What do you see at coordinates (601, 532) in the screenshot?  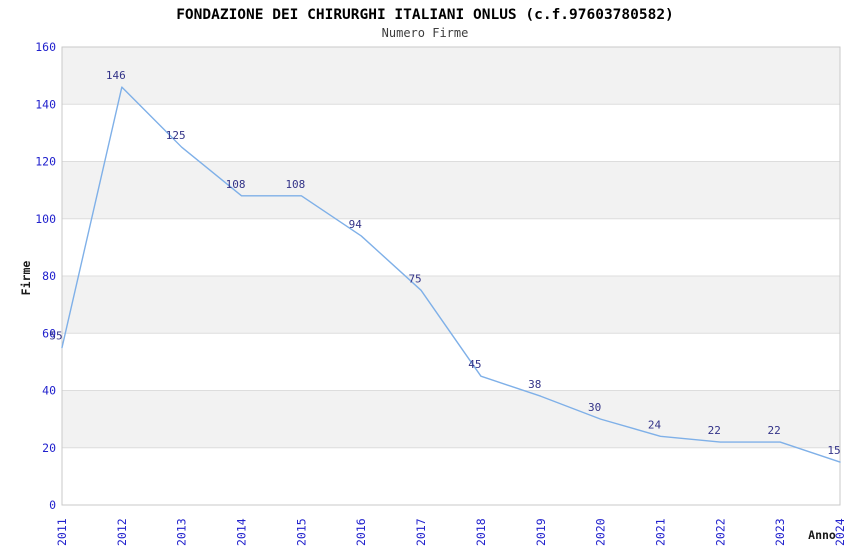 I see `x-tick-label: 2020` at bounding box center [601, 532].